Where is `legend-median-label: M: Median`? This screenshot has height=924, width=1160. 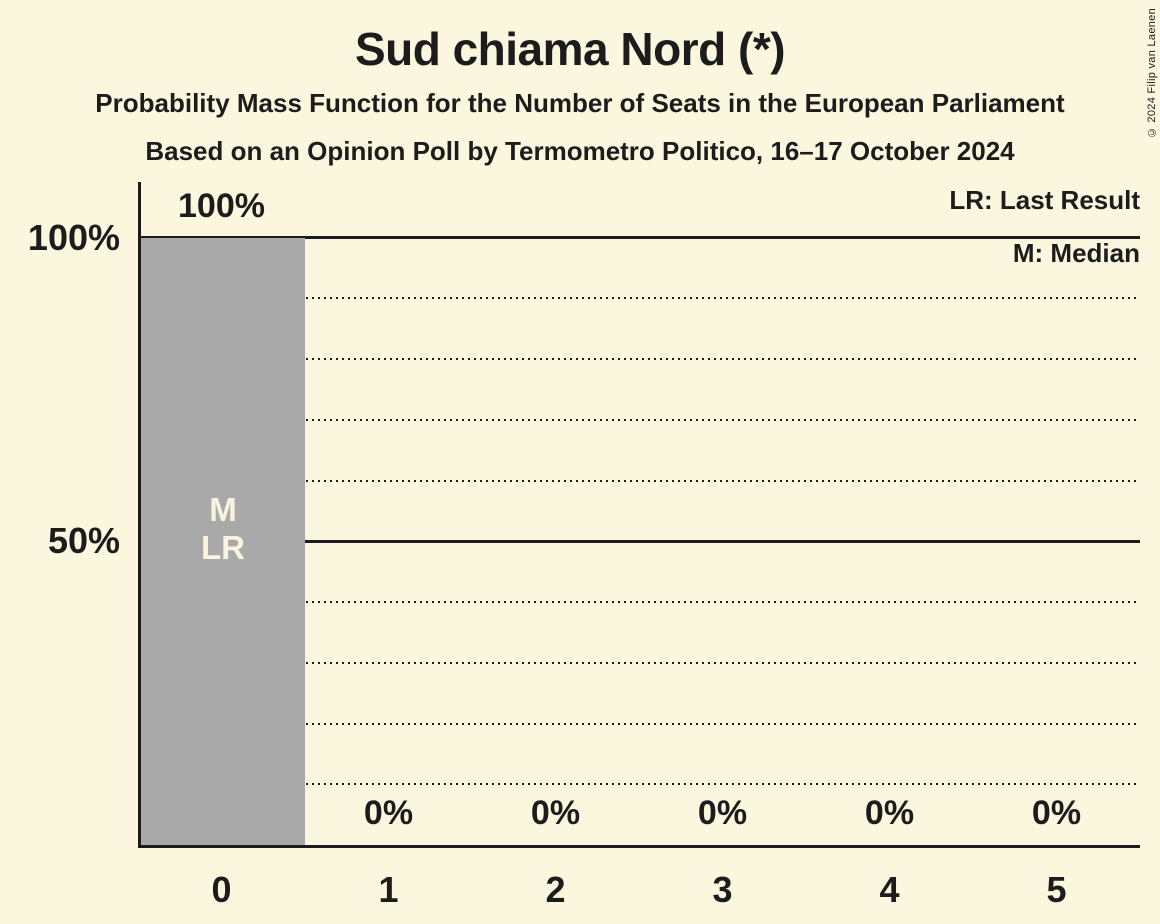 legend-median-label: M: Median is located at coordinates (1076, 253).